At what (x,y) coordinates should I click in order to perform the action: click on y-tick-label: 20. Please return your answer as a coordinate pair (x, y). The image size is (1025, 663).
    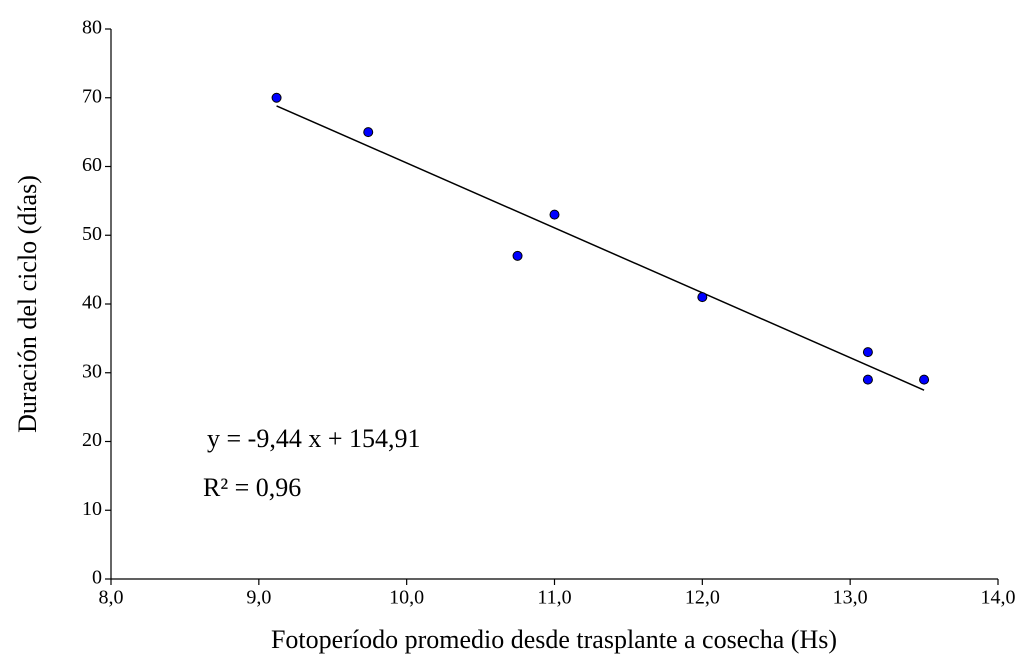
    Looking at the image, I should click on (92, 440).